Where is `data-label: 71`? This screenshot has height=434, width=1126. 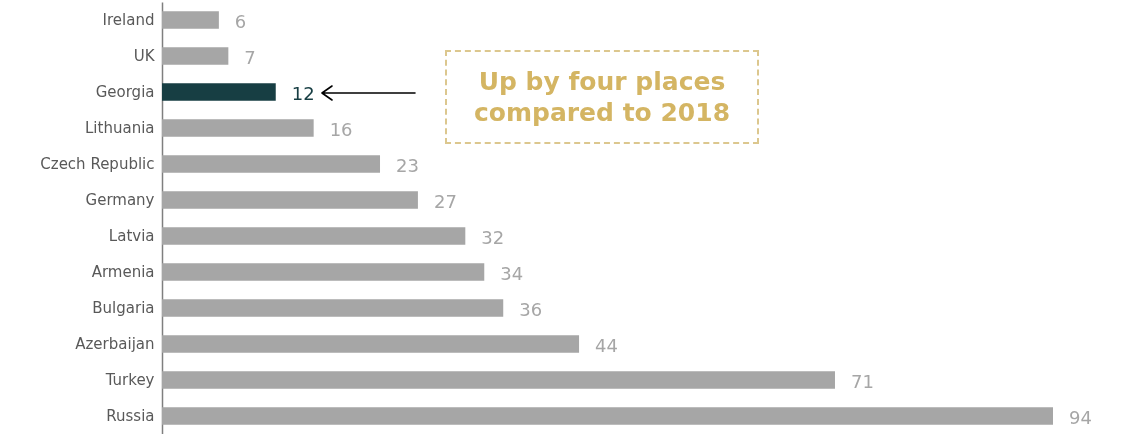
data-label: 71 is located at coordinates (862, 381).